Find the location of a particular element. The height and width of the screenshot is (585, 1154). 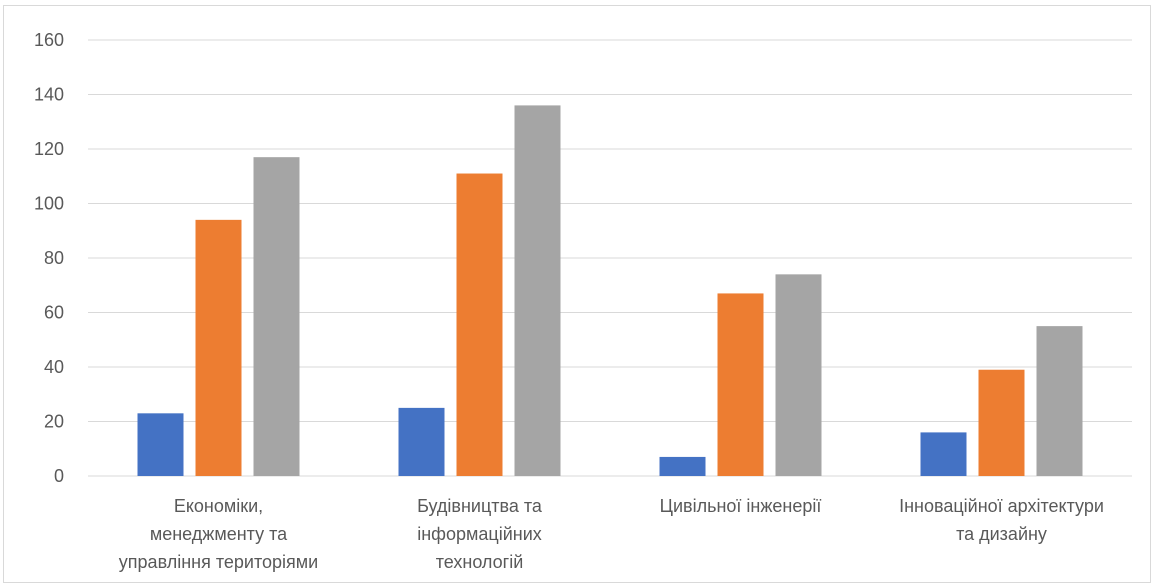

x-category-label: та дизайну is located at coordinates (1001, 534).